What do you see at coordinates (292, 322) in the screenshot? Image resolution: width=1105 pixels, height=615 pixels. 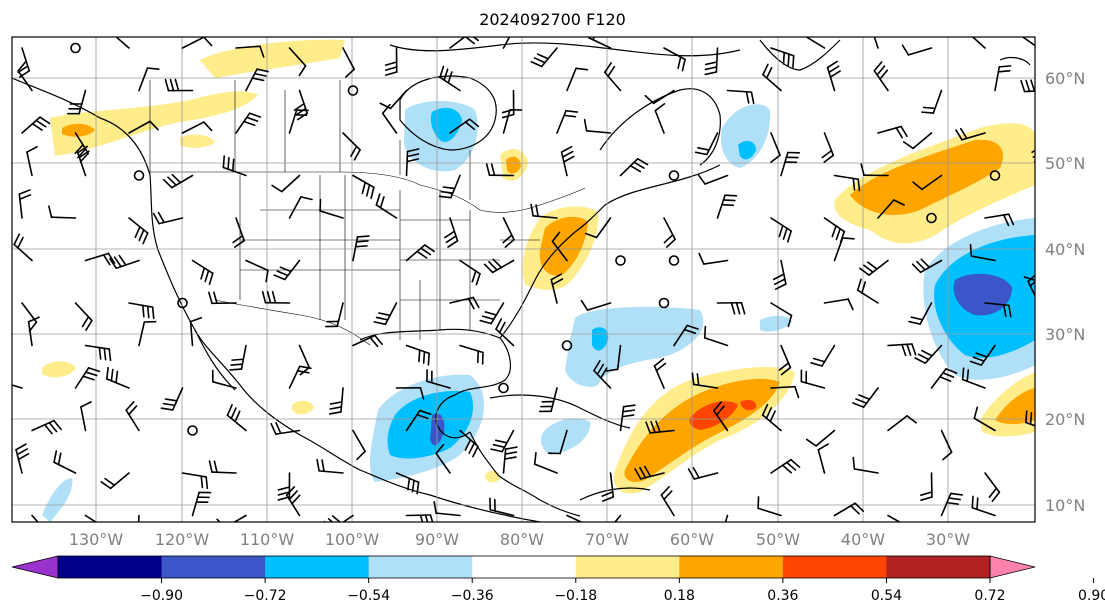 I see `border-us-mexico` at bounding box center [292, 322].